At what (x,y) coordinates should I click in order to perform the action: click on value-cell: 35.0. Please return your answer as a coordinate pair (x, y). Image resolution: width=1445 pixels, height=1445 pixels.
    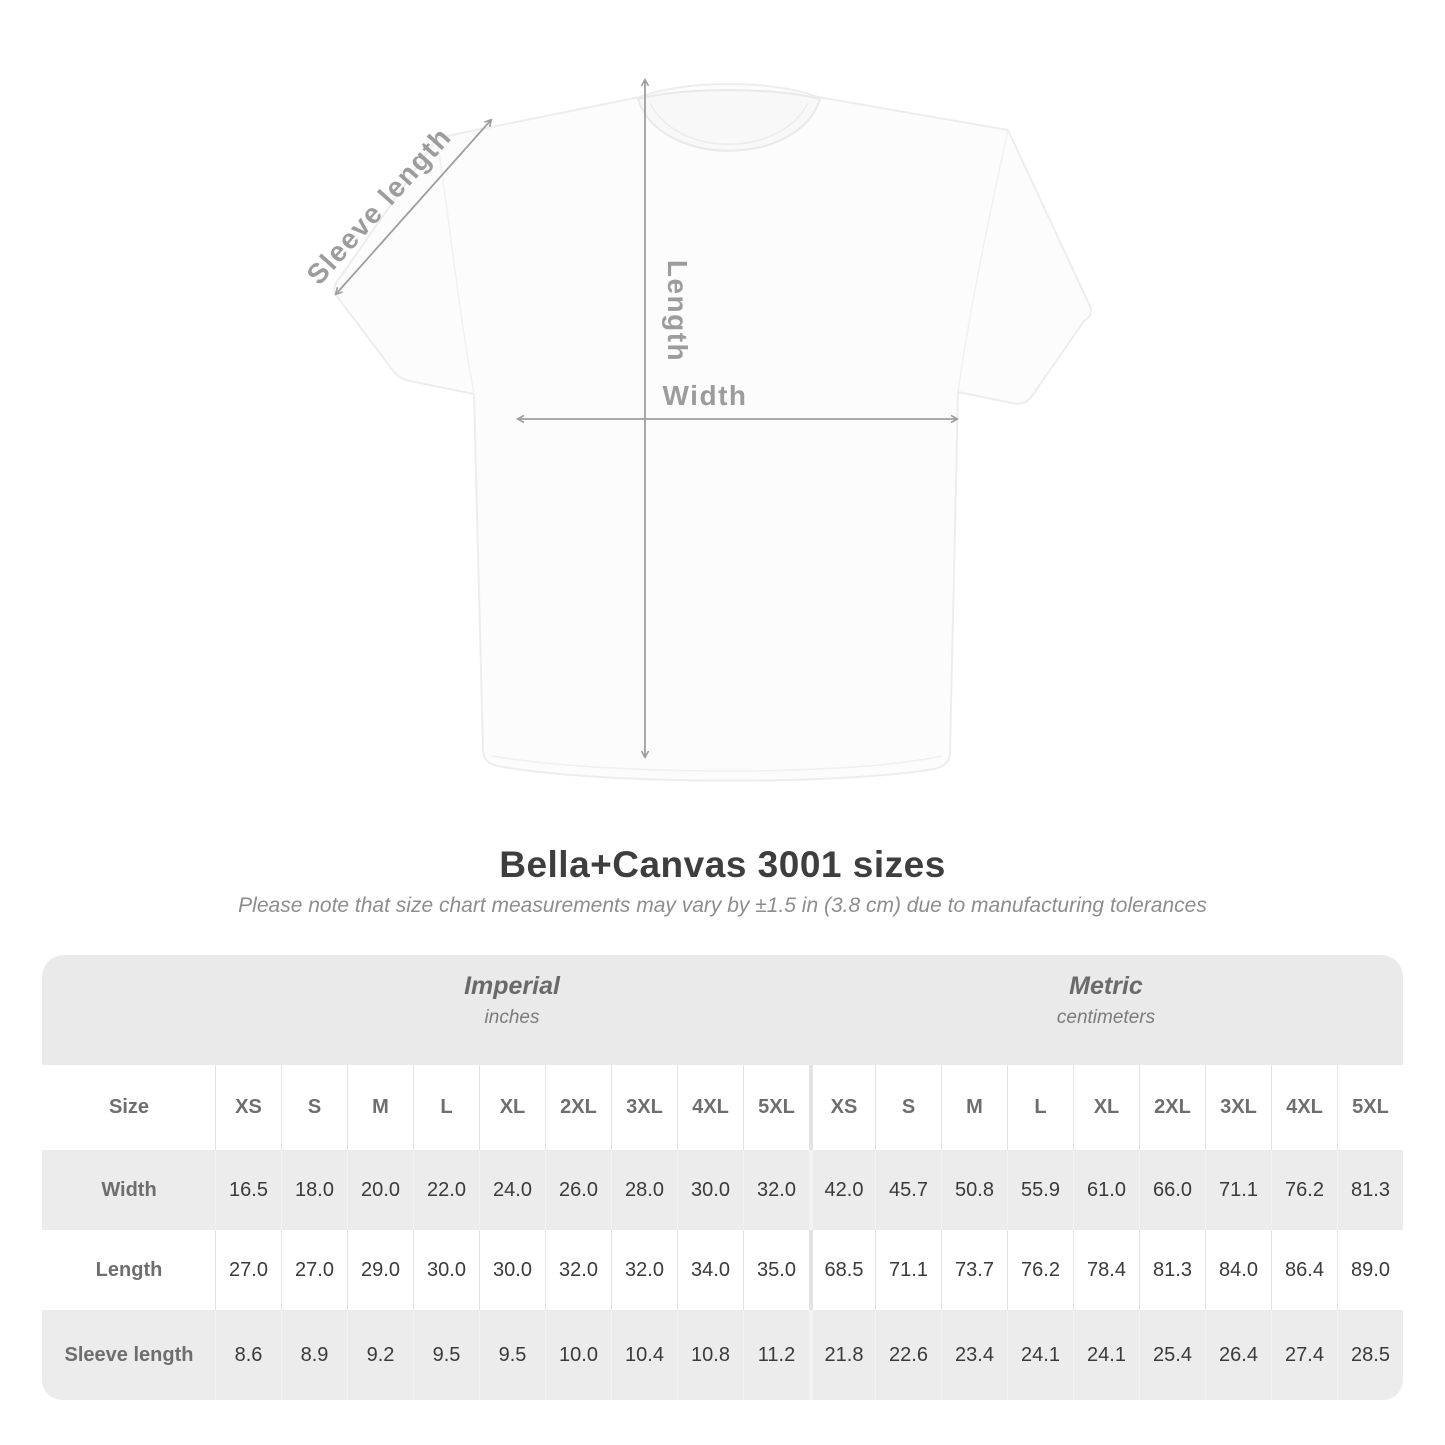
    Looking at the image, I should click on (776, 1270).